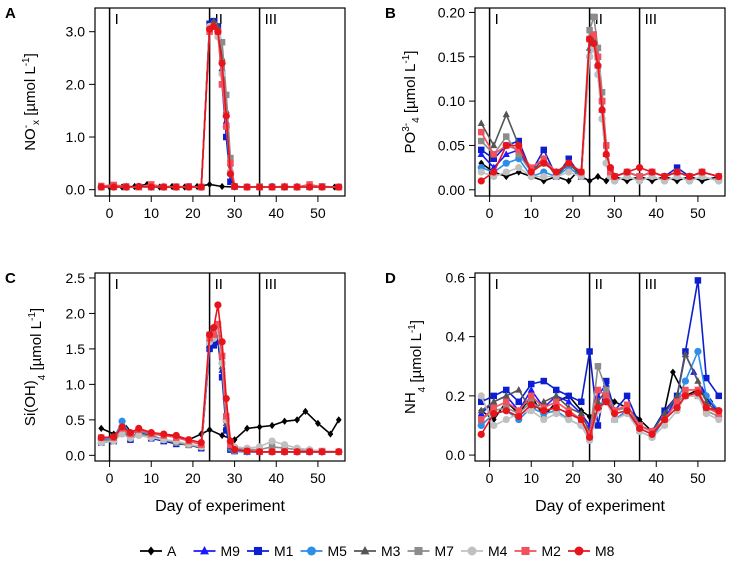 The height and width of the screenshot is (564, 737). Describe the element at coordinates (193, 478) in the screenshot. I see `x-tick-label: 20` at that location.